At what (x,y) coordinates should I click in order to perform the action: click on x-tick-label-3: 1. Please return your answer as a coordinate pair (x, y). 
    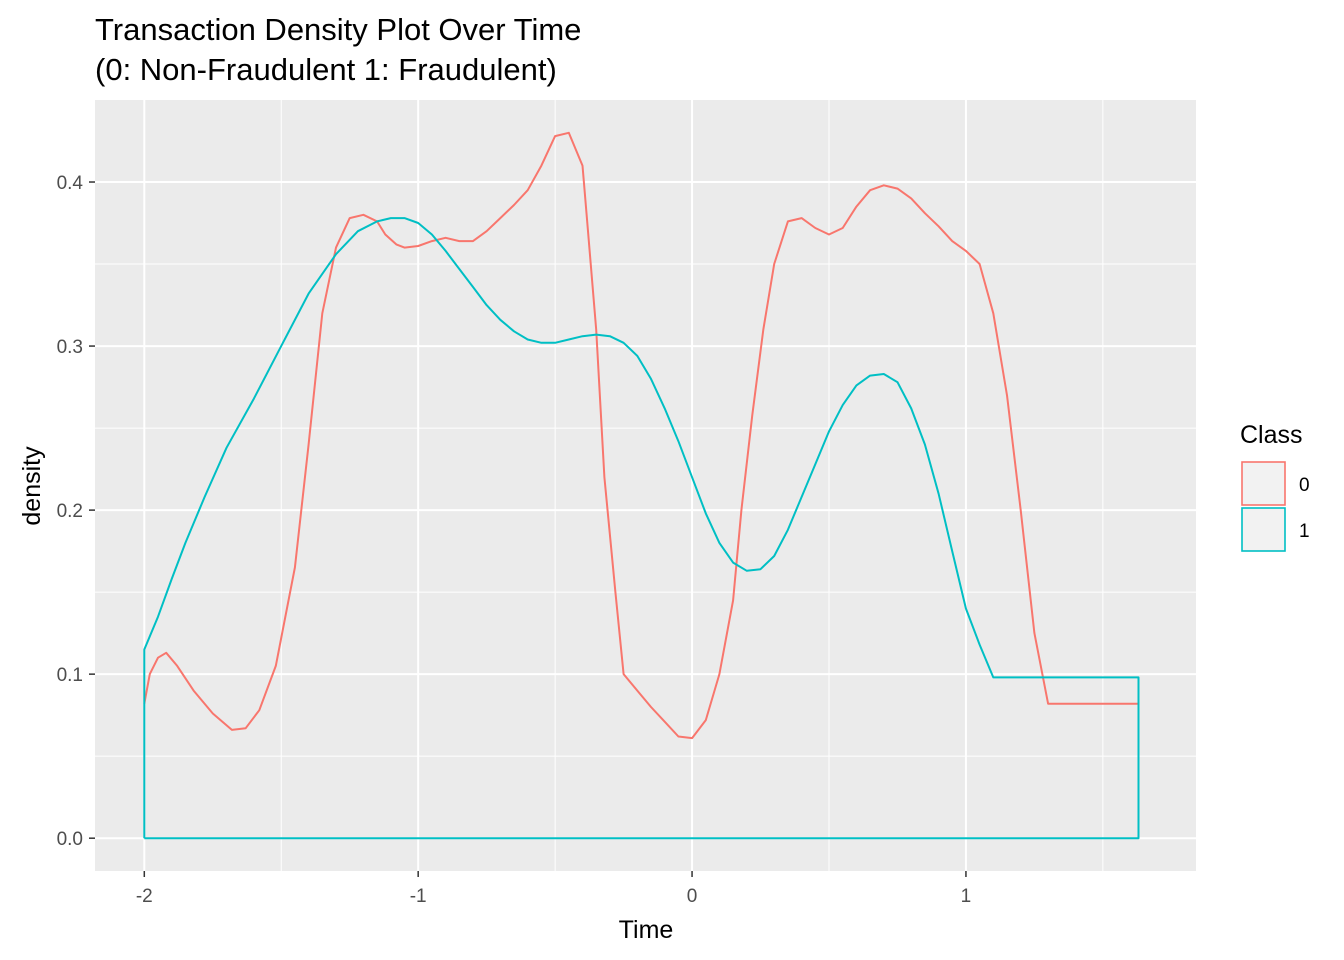
    Looking at the image, I should click on (966, 896).